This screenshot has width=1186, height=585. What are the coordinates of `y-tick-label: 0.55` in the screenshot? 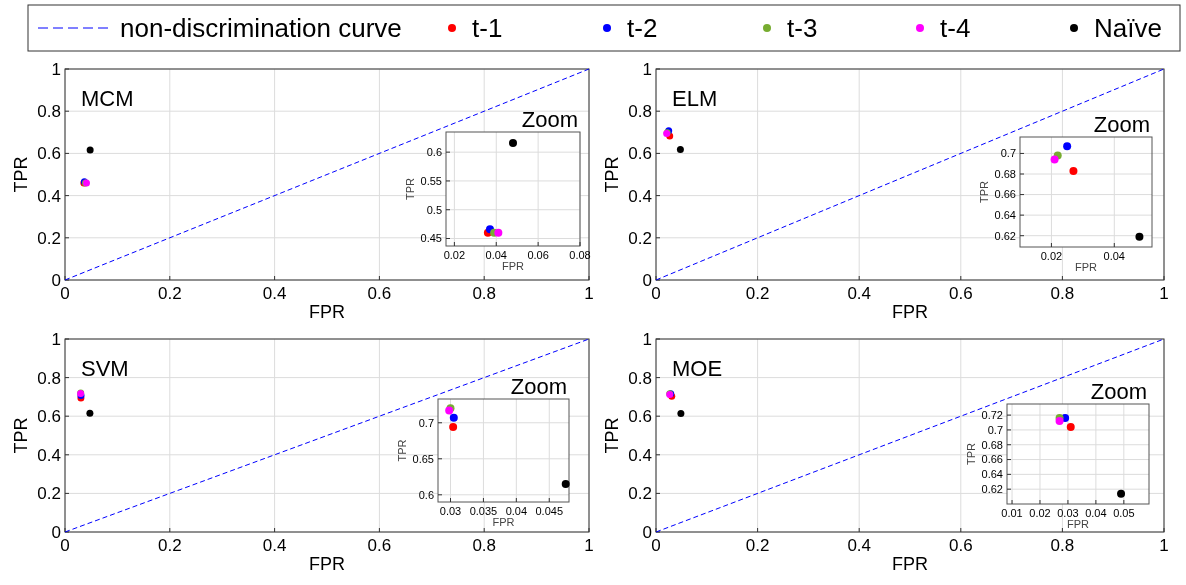 It's located at (431, 180).